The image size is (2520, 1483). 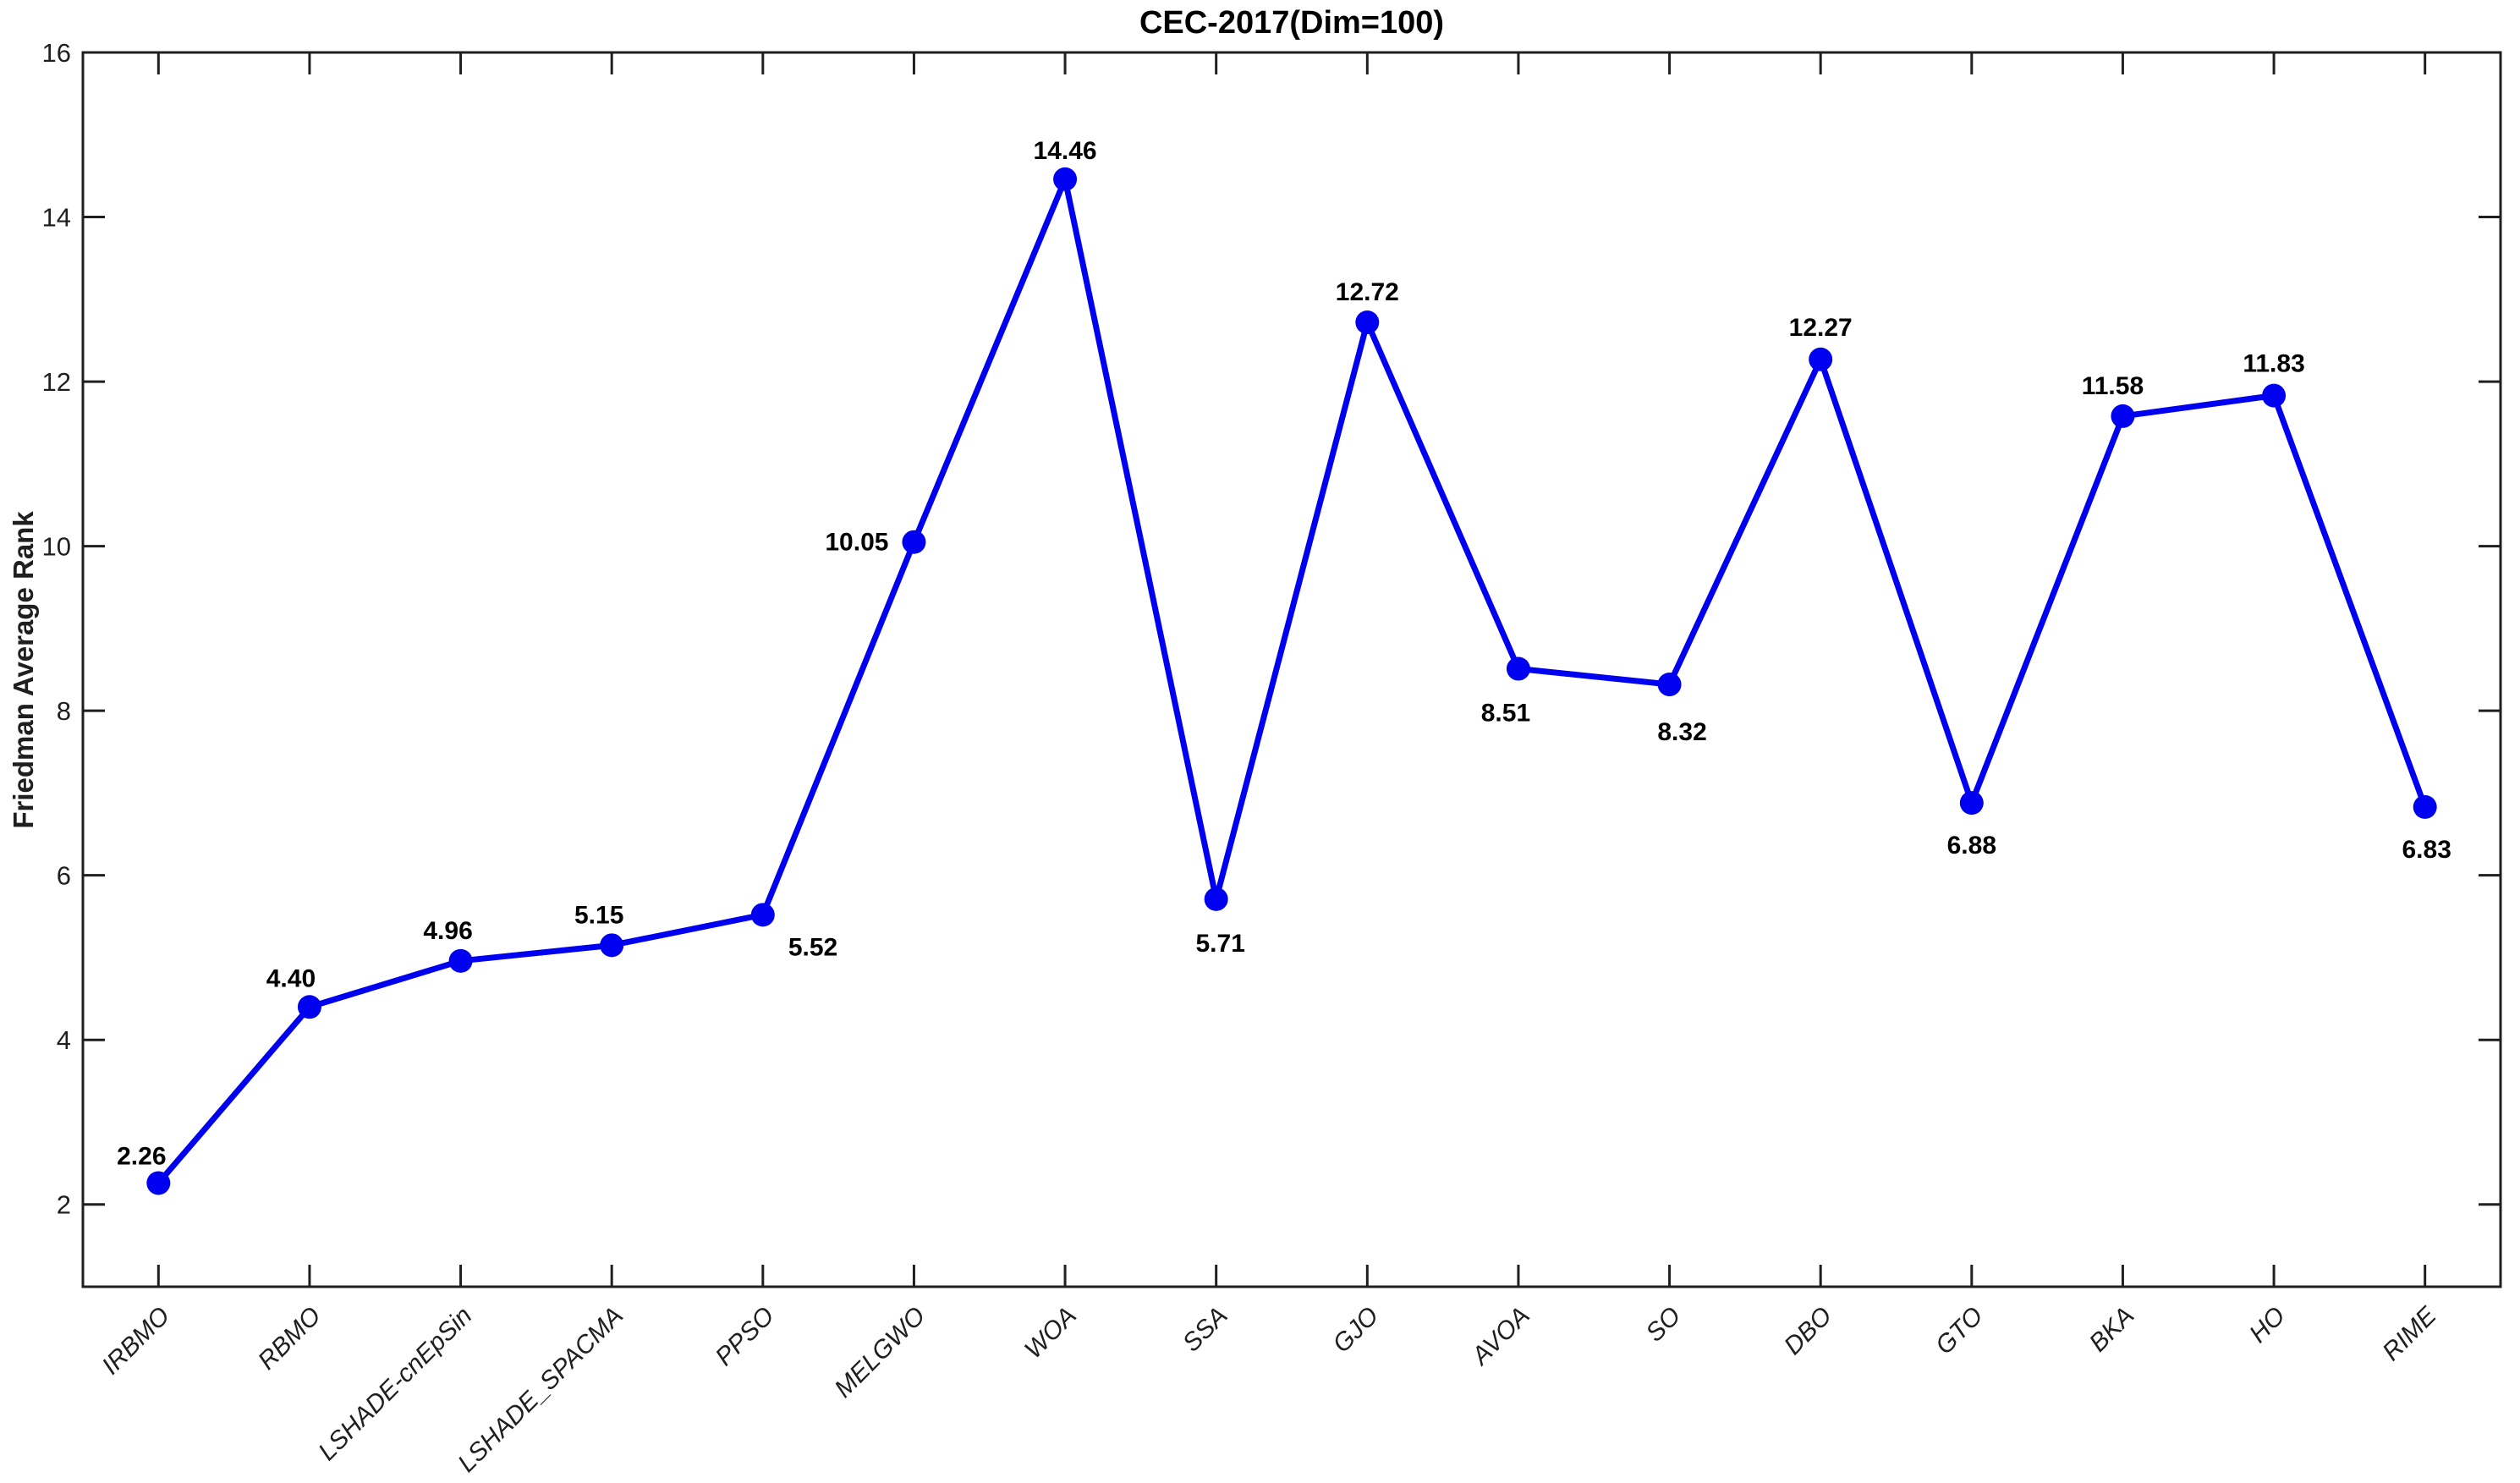 I want to click on x-tick-label: LSHADE-cnEpSin, so click(x=395, y=1384).